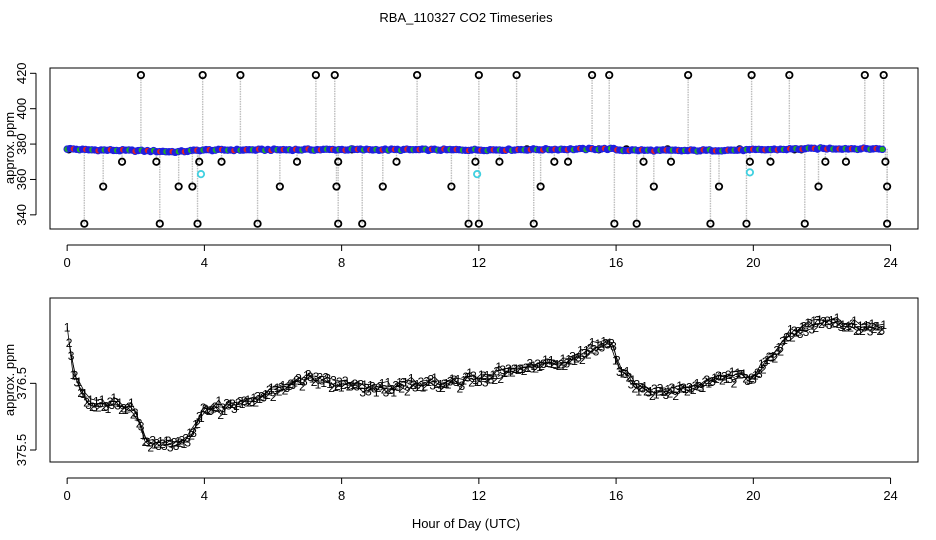  Describe the element at coordinates (466, 523) in the screenshot. I see `x-axis-label: Hour of Day (UTC)` at that location.